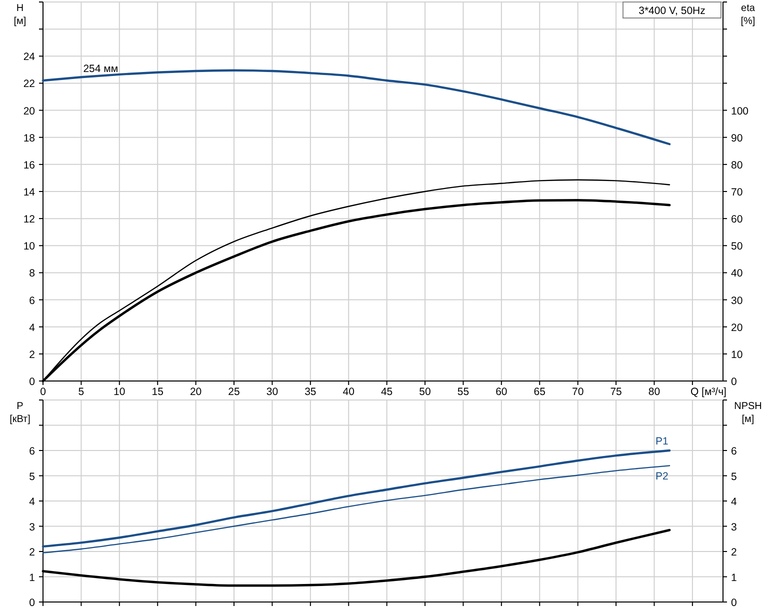 The width and height of the screenshot is (774, 611). Describe the element at coordinates (158, 392) in the screenshot. I see `x-tick-label: 15` at that location.